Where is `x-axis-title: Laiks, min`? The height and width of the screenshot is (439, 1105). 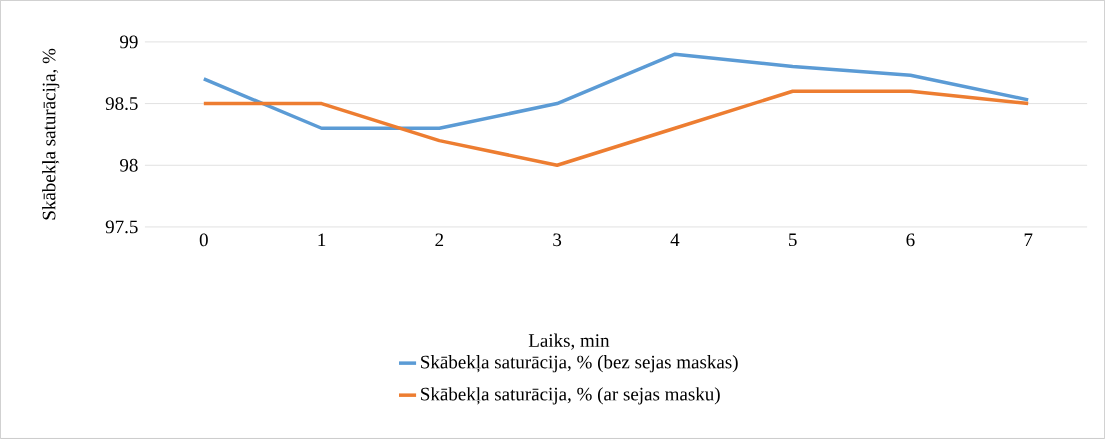
x-axis-title: Laiks, min is located at coordinates (569, 341).